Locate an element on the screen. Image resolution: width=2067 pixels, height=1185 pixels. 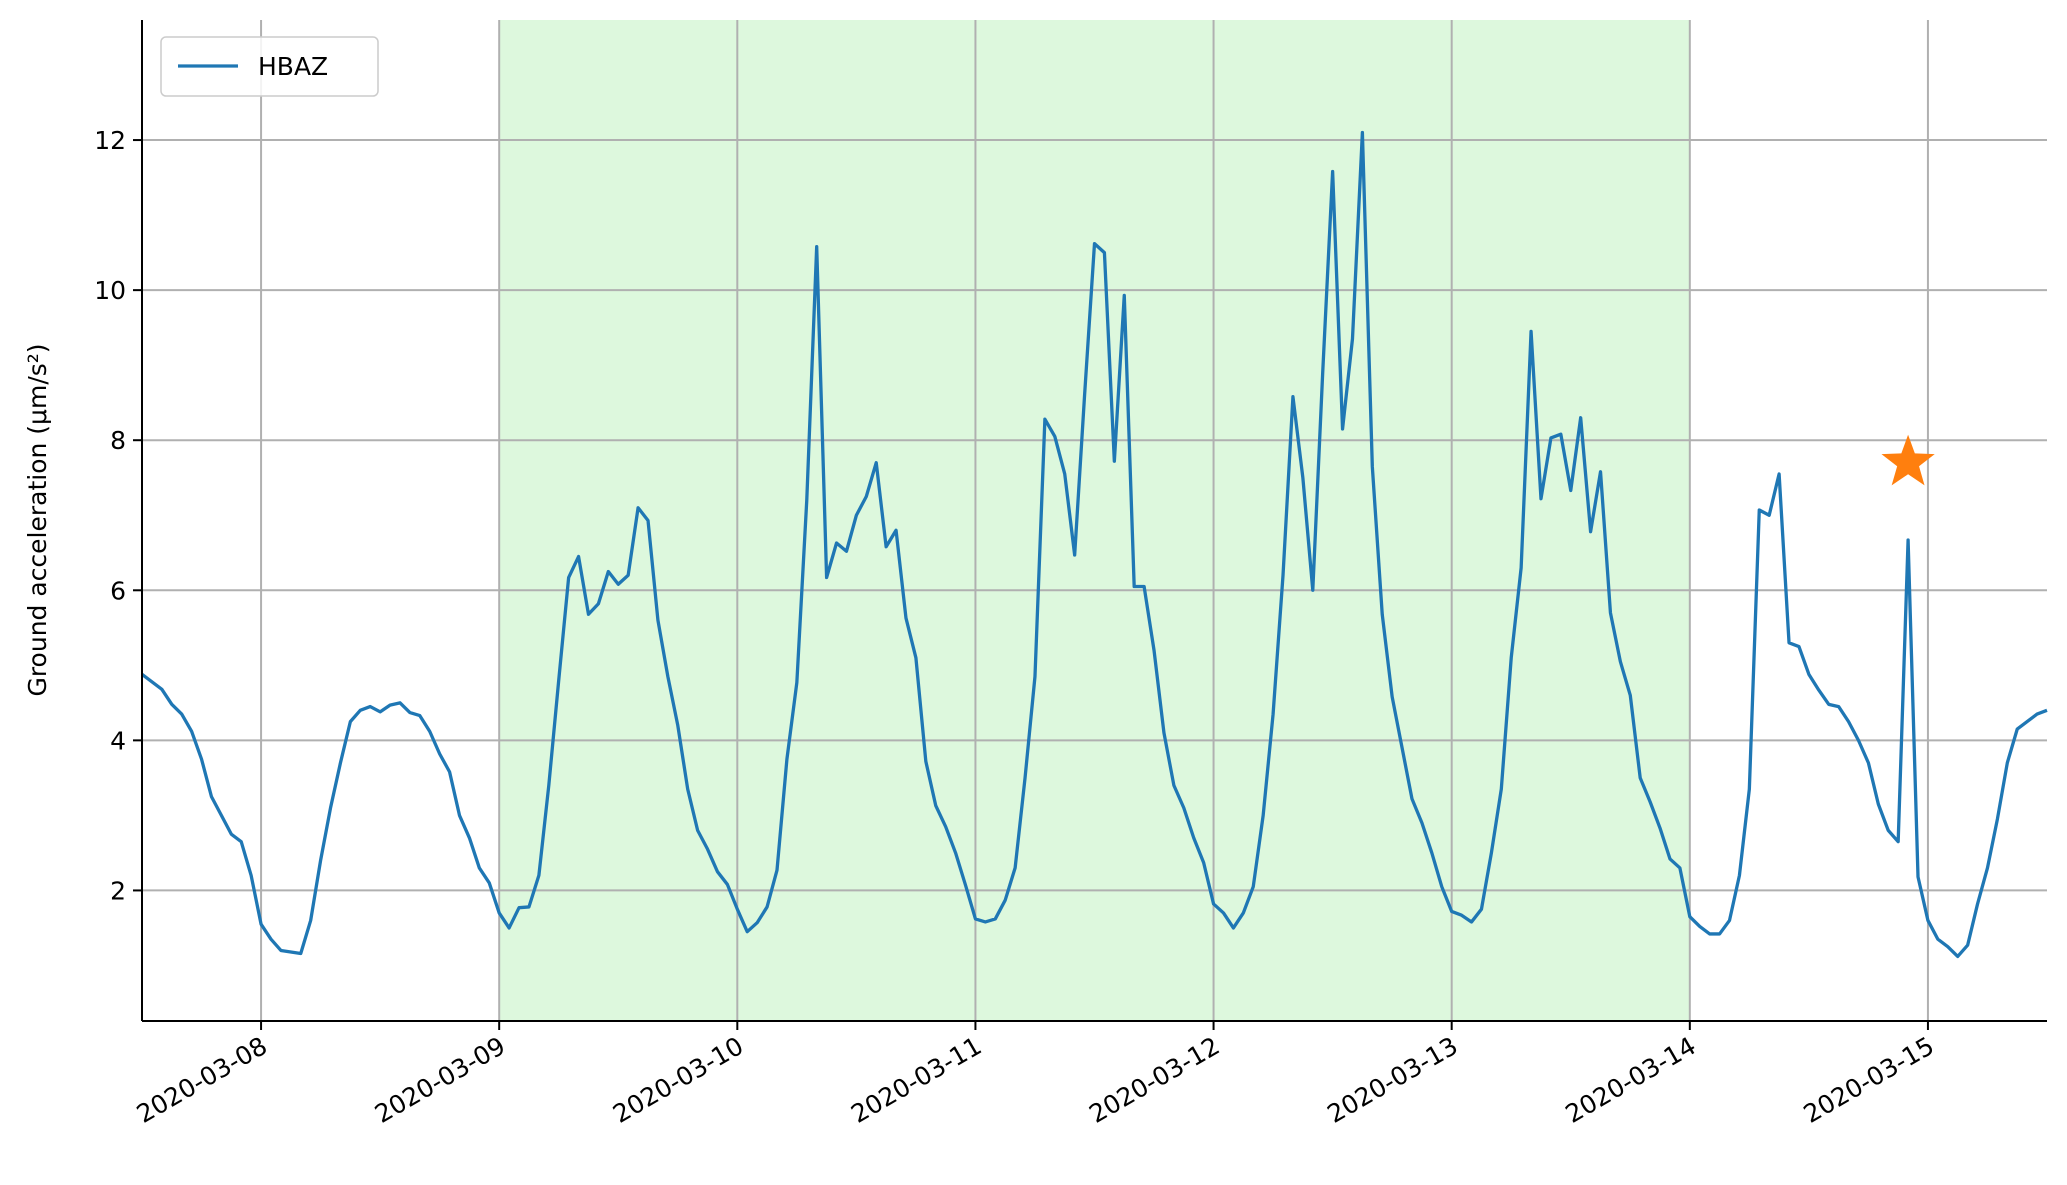
x-tick-label: 2020-03-11 is located at coordinates (916, 1080).